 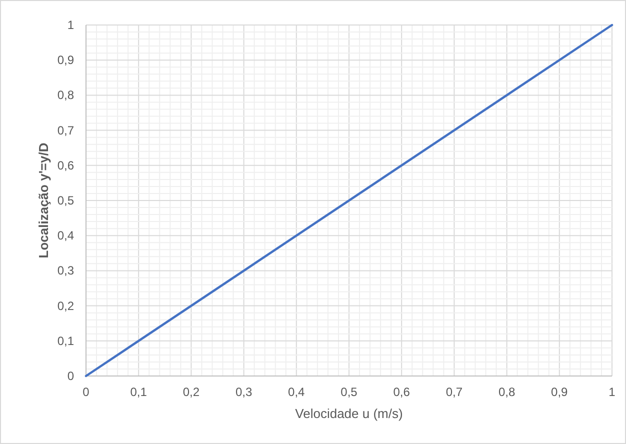 What do you see at coordinates (65, 130) in the screenshot?
I see `y-tick-label: 0,7` at bounding box center [65, 130].